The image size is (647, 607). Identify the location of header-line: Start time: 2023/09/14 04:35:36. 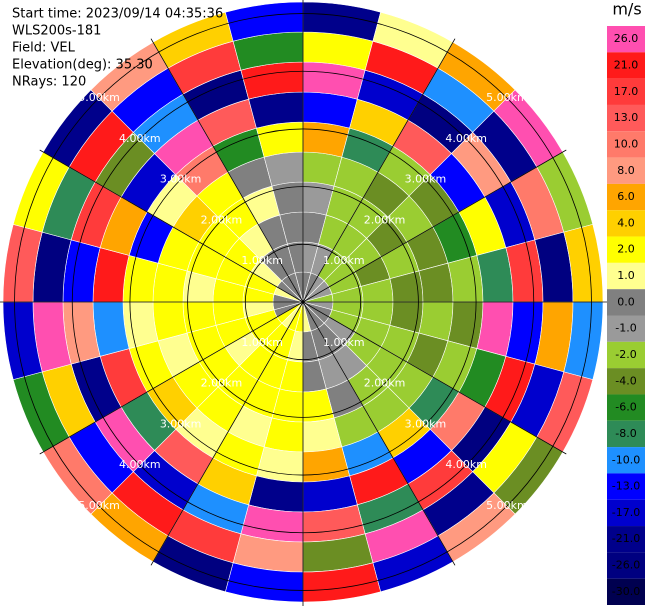
(117, 14).